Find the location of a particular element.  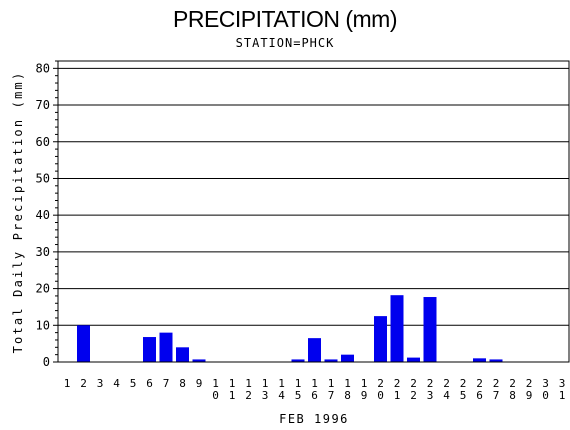

y-tick-label: 0 is located at coordinates (46, 362).